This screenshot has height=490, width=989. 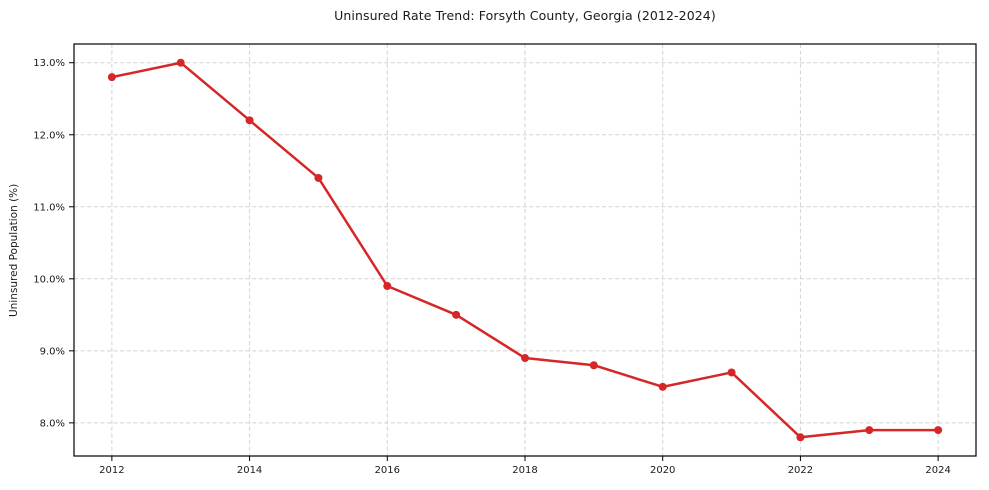 What do you see at coordinates (662, 470) in the screenshot?
I see `x-tick-label: 2020` at bounding box center [662, 470].